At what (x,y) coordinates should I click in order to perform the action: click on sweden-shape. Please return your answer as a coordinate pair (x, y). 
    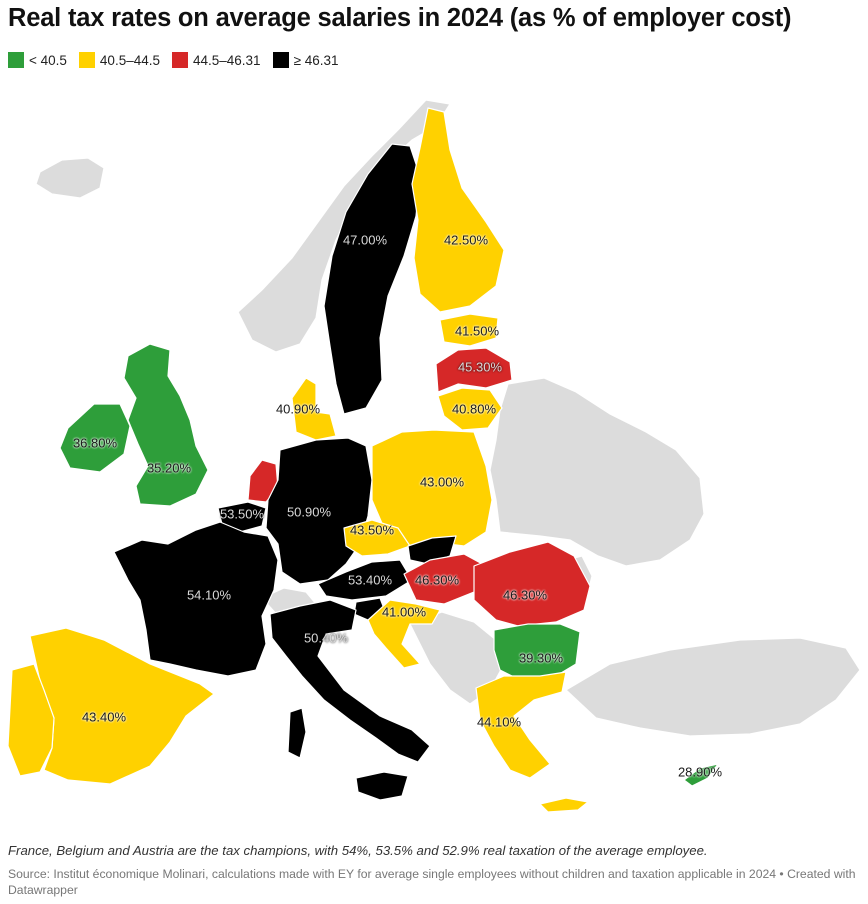
    Looking at the image, I should click on (372, 279).